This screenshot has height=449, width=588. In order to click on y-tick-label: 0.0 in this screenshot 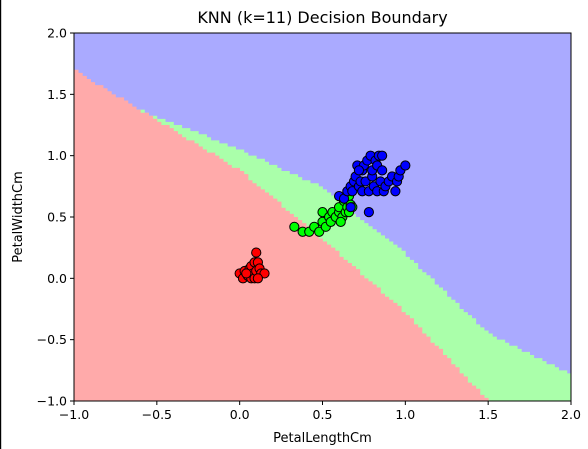, I will do `click(57, 278)`.